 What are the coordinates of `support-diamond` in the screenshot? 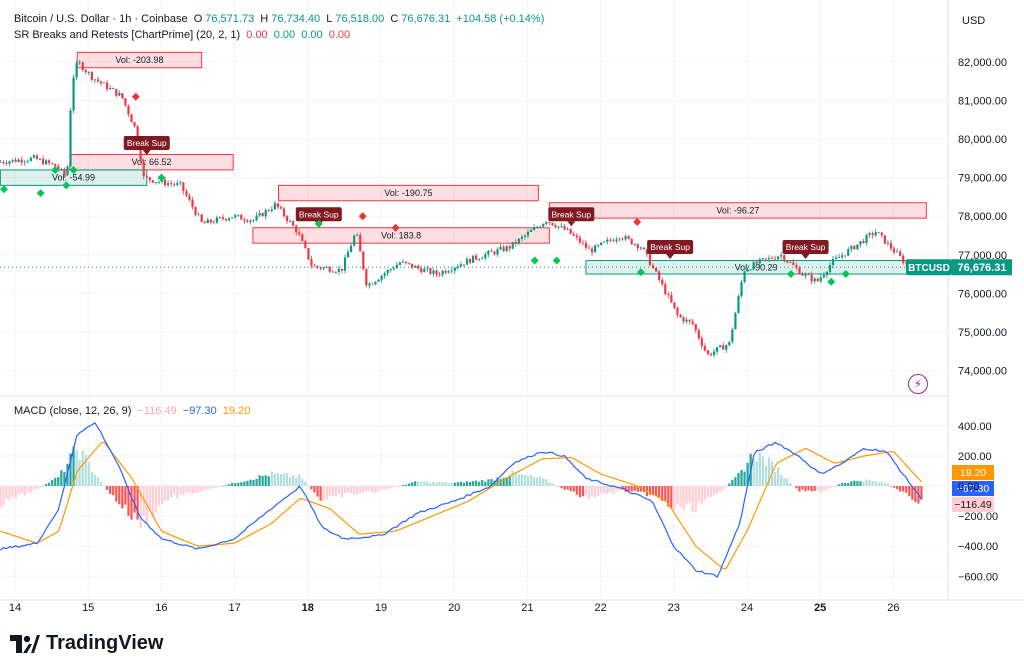 It's located at (73, 169).